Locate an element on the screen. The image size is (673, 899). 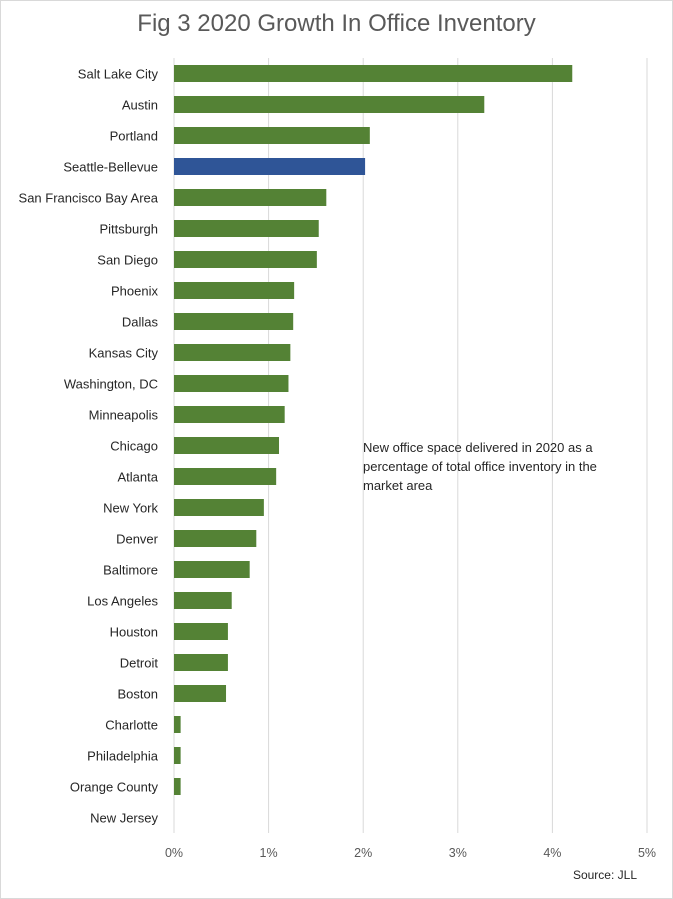
x-tick-label: 3% is located at coordinates (458, 853).